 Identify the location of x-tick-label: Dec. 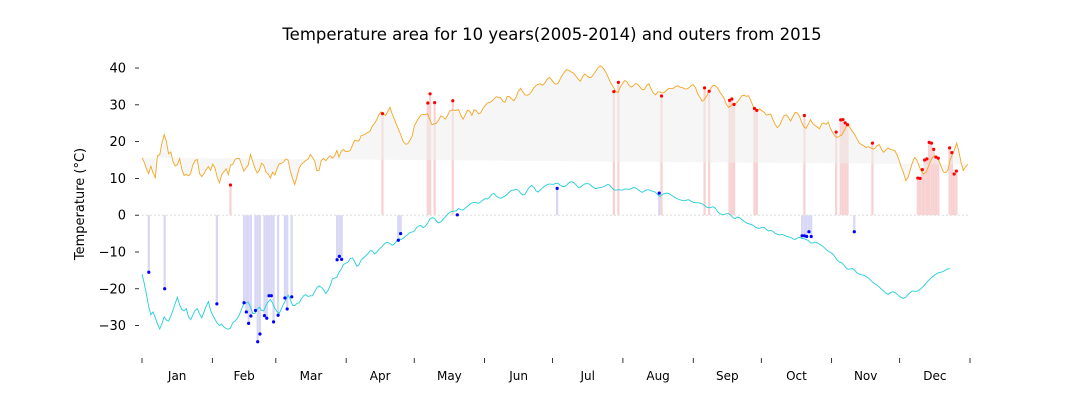
(934, 376).